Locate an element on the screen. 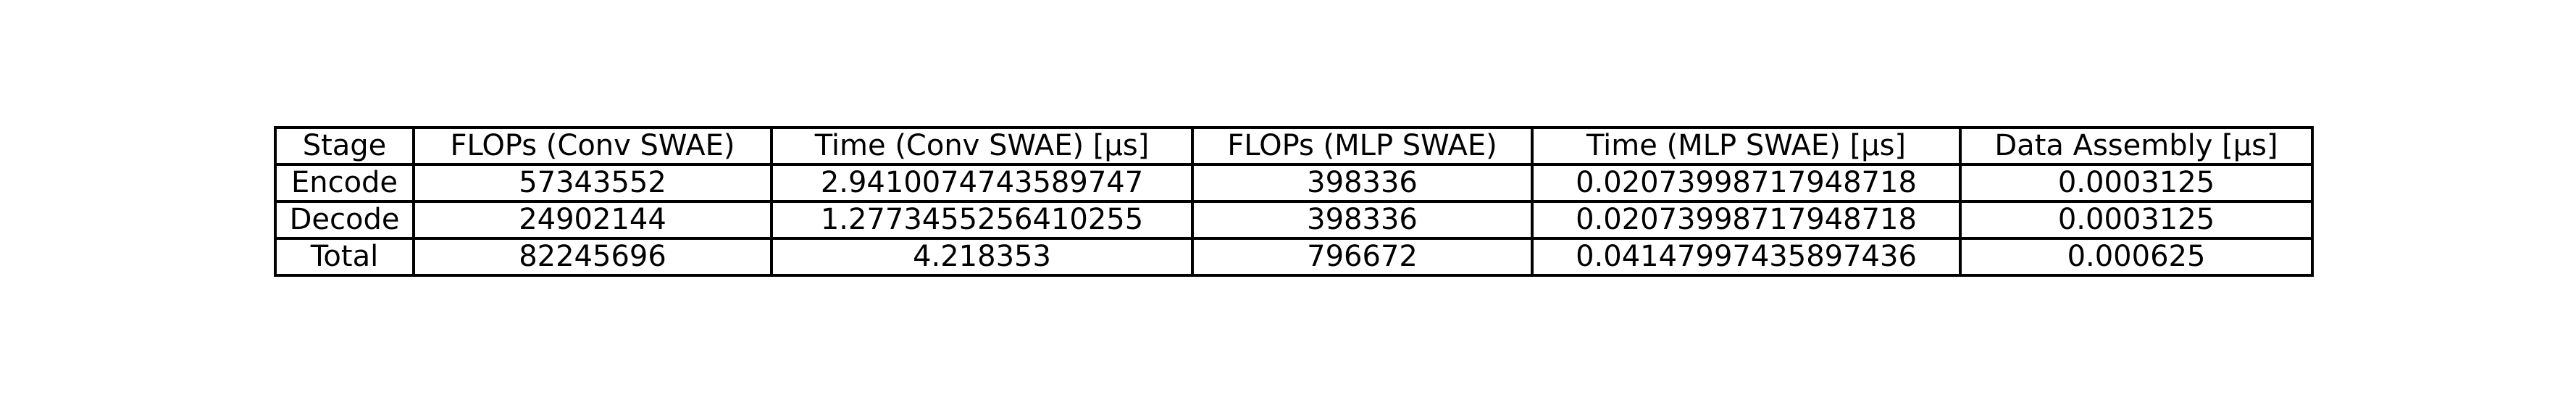 The image size is (2576, 413). column-header-stage: Stage is located at coordinates (344, 146).